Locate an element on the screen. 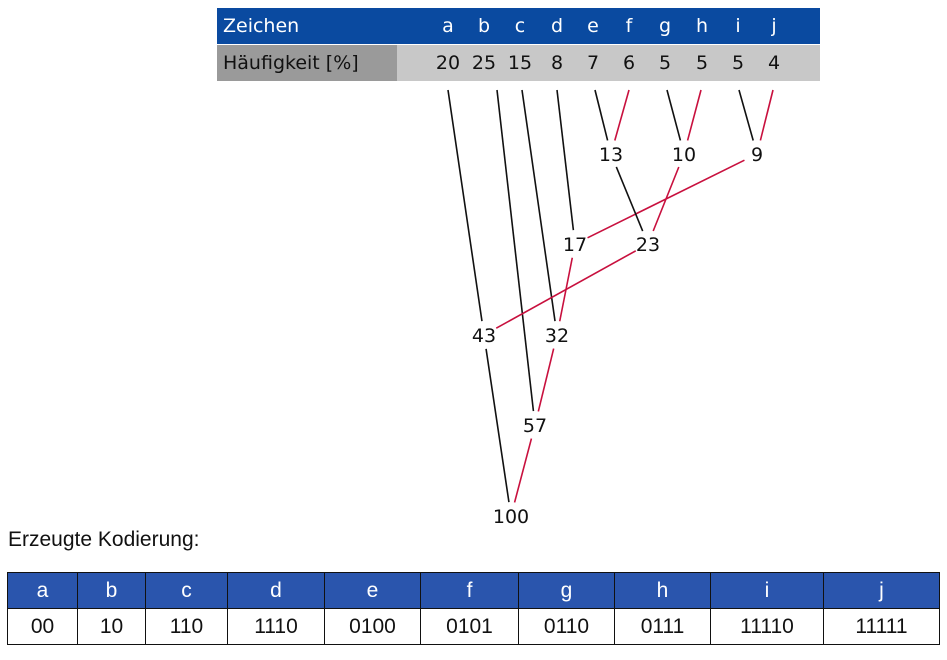 The image size is (947, 660). frequency-cell: 25 is located at coordinates (484, 63).